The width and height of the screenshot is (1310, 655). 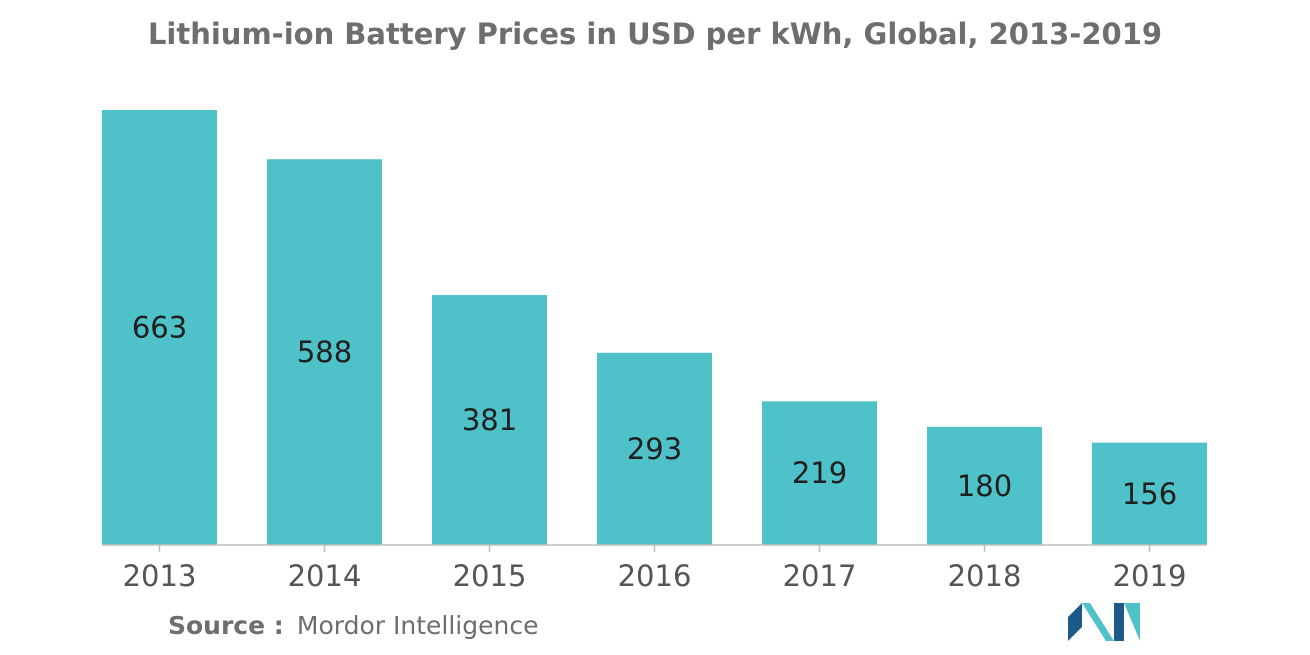 I want to click on bar-value-label: 588, so click(x=324, y=352).